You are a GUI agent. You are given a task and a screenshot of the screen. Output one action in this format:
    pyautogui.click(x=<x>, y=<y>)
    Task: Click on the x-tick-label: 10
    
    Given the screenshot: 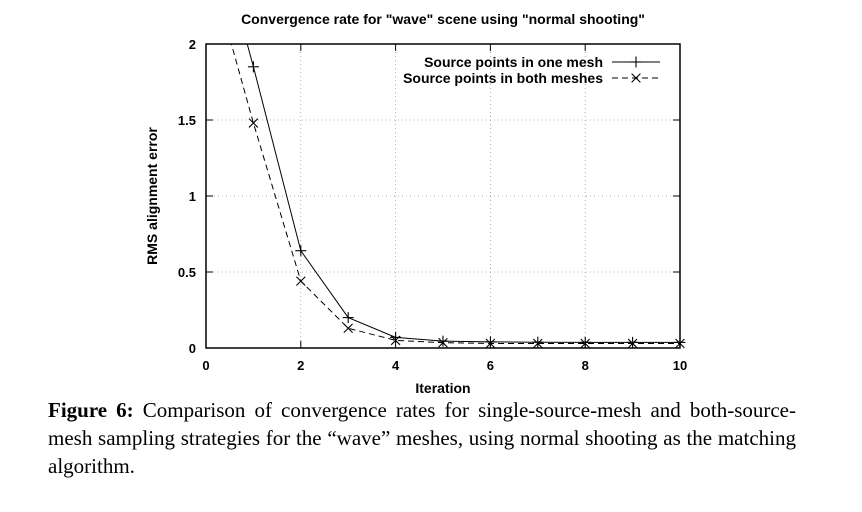 What is the action you would take?
    pyautogui.click(x=680, y=365)
    